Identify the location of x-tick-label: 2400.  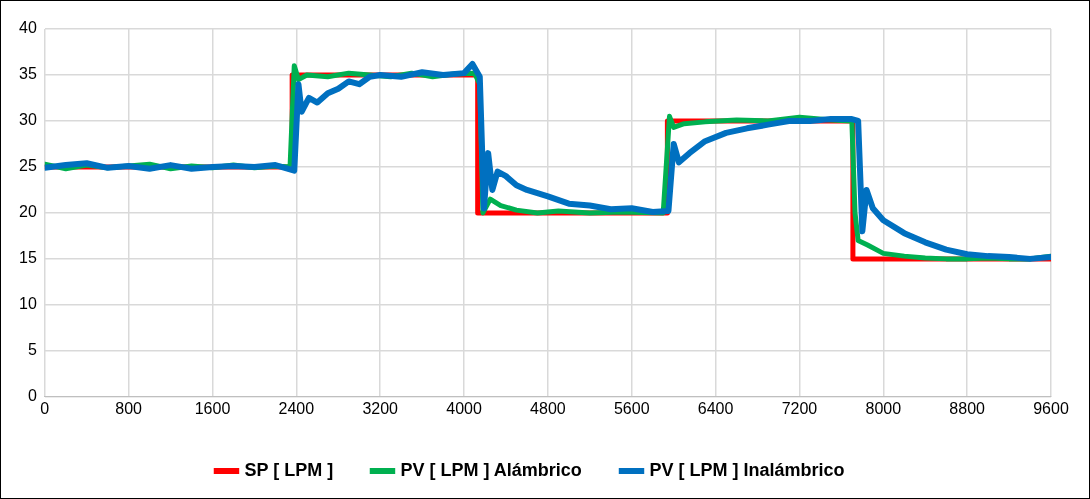
(296, 408).